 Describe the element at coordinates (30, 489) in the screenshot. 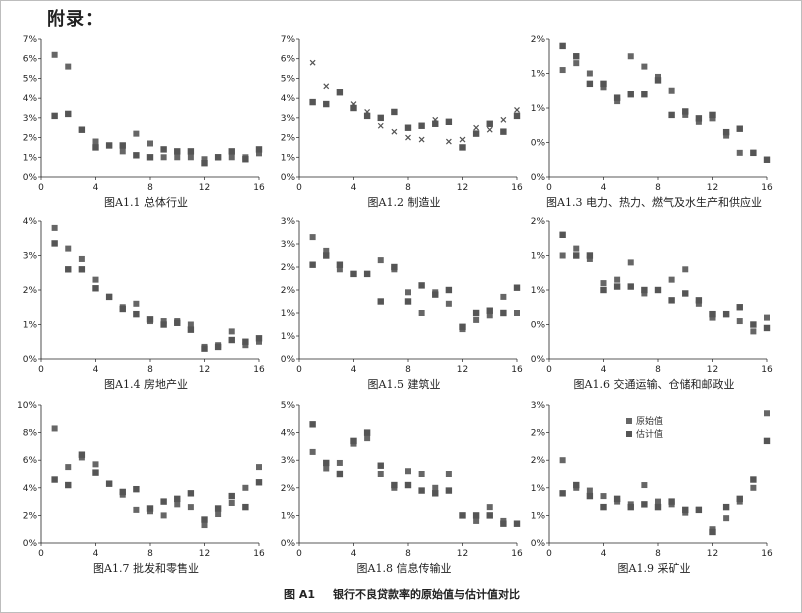

I see `y-tick-label: 4%` at that location.